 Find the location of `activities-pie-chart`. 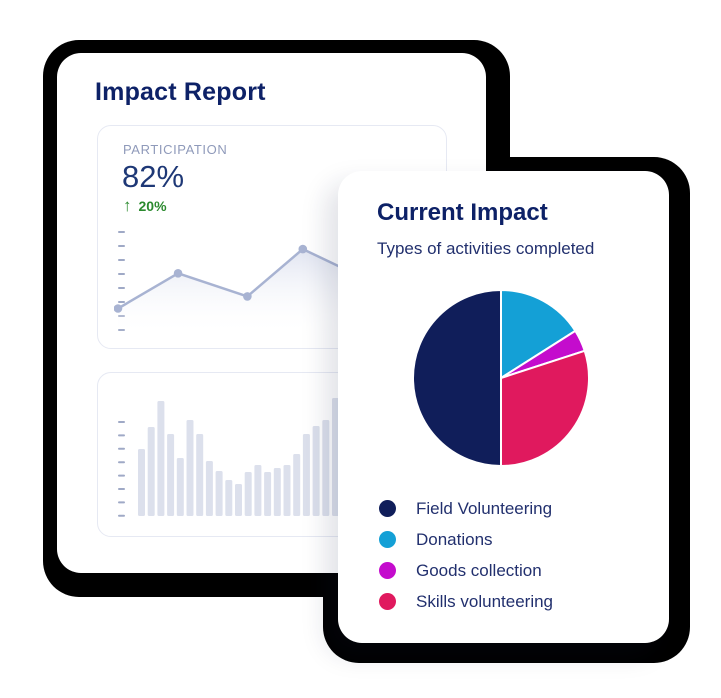

activities-pie-chart is located at coordinates (501, 378).